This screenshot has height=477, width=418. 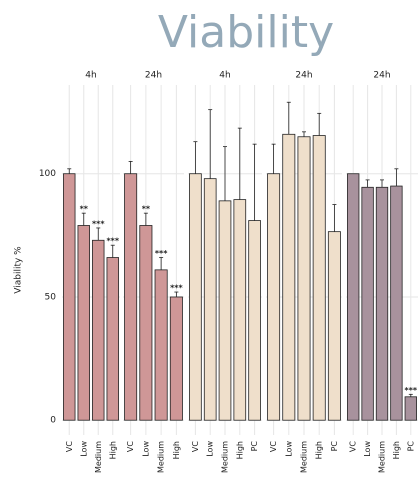 What do you see at coordinates (246, 32) in the screenshot?
I see `chart-title: Viability` at bounding box center [246, 32].